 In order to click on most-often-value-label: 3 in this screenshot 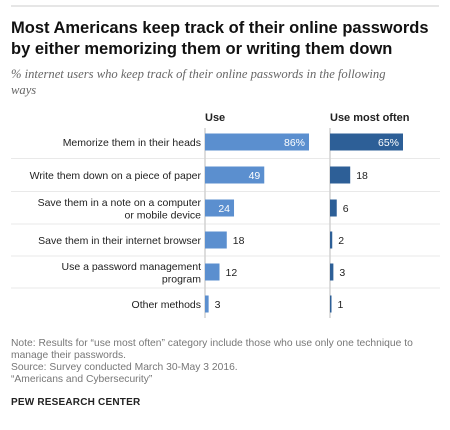, I will do `click(342, 273)`.